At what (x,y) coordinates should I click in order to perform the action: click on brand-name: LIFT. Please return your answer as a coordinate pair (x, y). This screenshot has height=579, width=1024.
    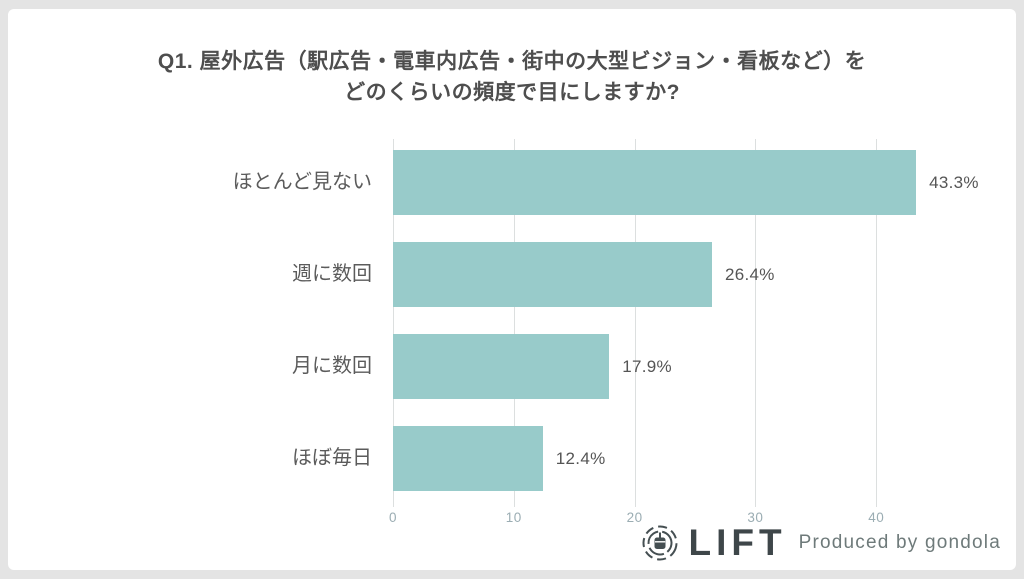
    Looking at the image, I should click on (737, 542).